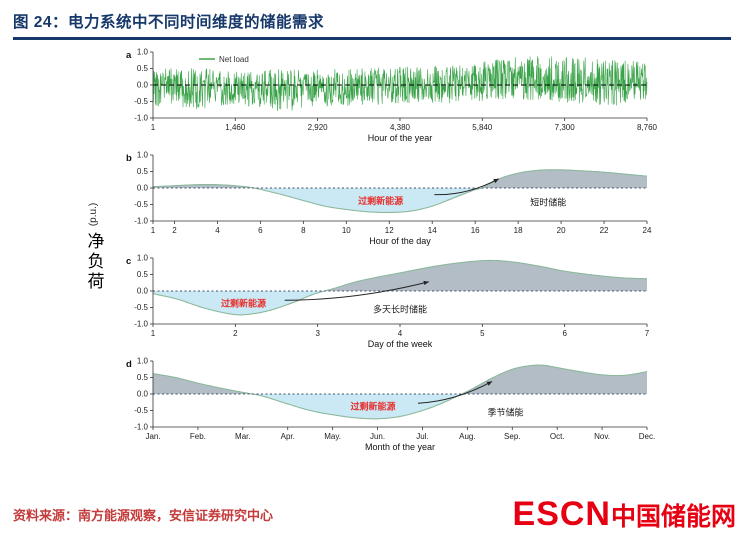 The image size is (744, 540). I want to click on svg-text: 8,760, so click(647, 127).